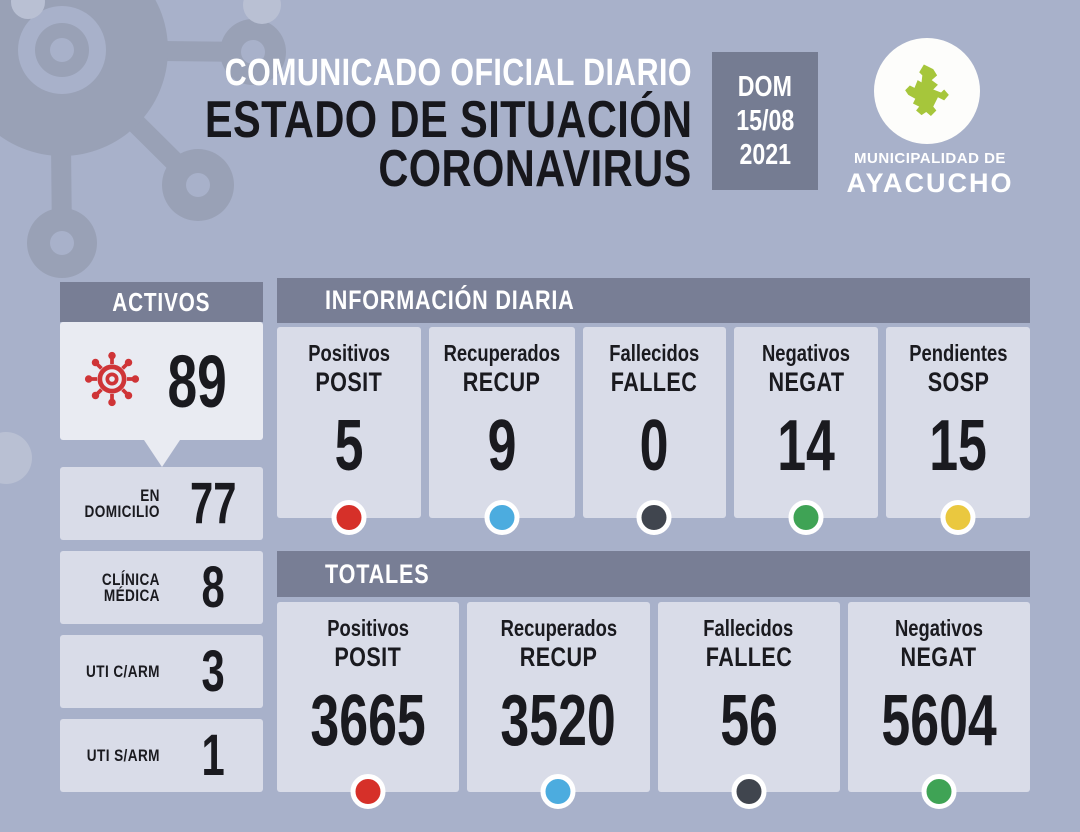 This screenshot has height=832, width=1080. What do you see at coordinates (653, 300) in the screenshot?
I see `daily-info-header: INFORMACIÓN DIARIA` at bounding box center [653, 300].